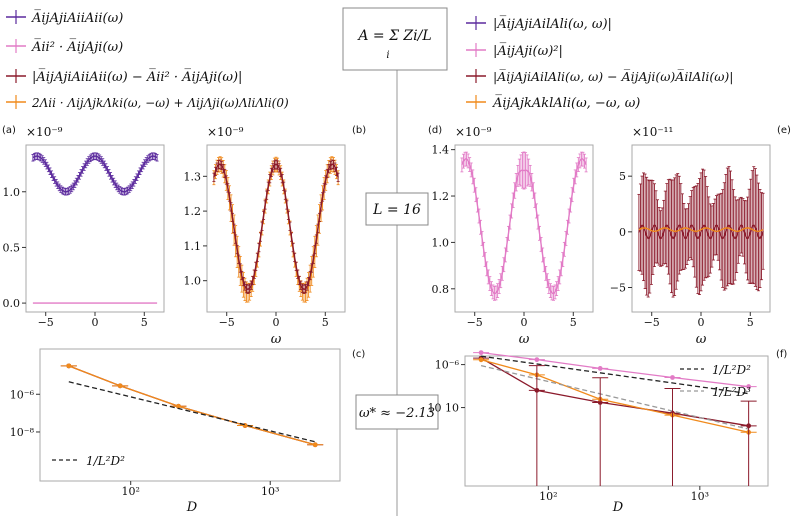  Describe the element at coordinates (701, 339) in the screenshot. I see `panel-e-xlabel: ω` at that location.